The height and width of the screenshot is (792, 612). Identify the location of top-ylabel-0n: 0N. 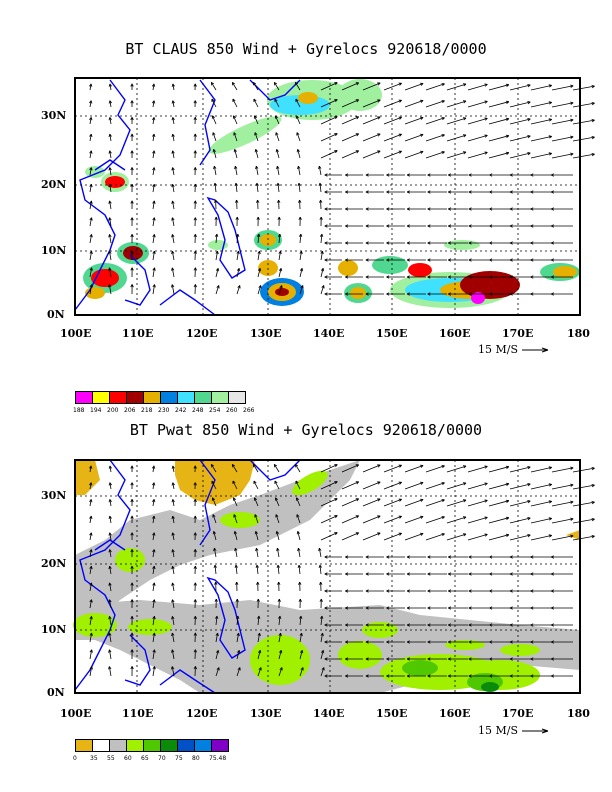
(56, 314).